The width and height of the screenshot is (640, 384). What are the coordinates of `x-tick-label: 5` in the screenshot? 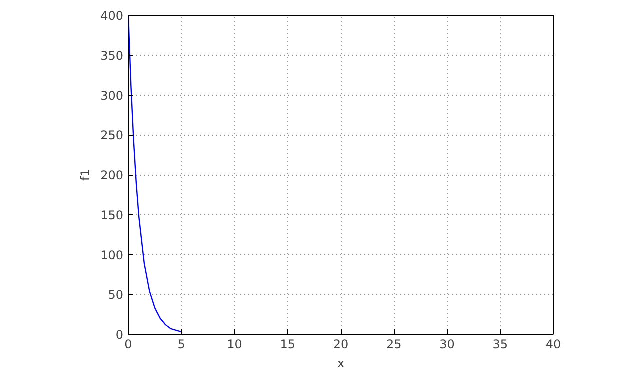 It's located at (182, 345).